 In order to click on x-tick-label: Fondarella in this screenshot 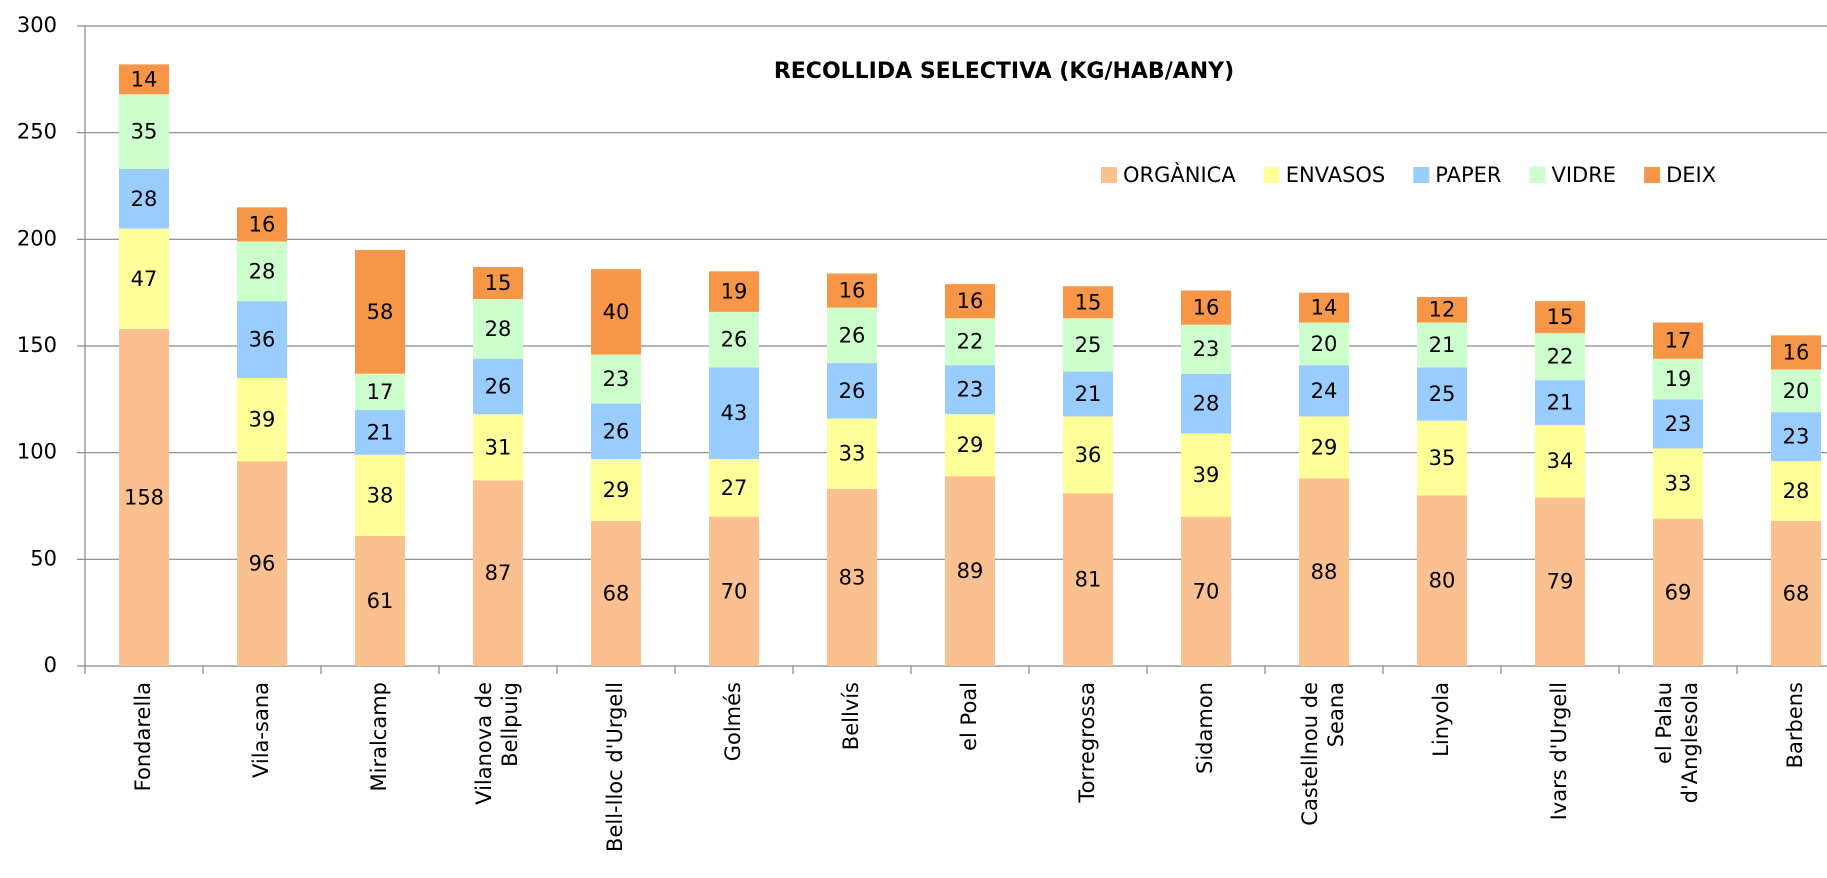, I will do `click(143, 736)`.